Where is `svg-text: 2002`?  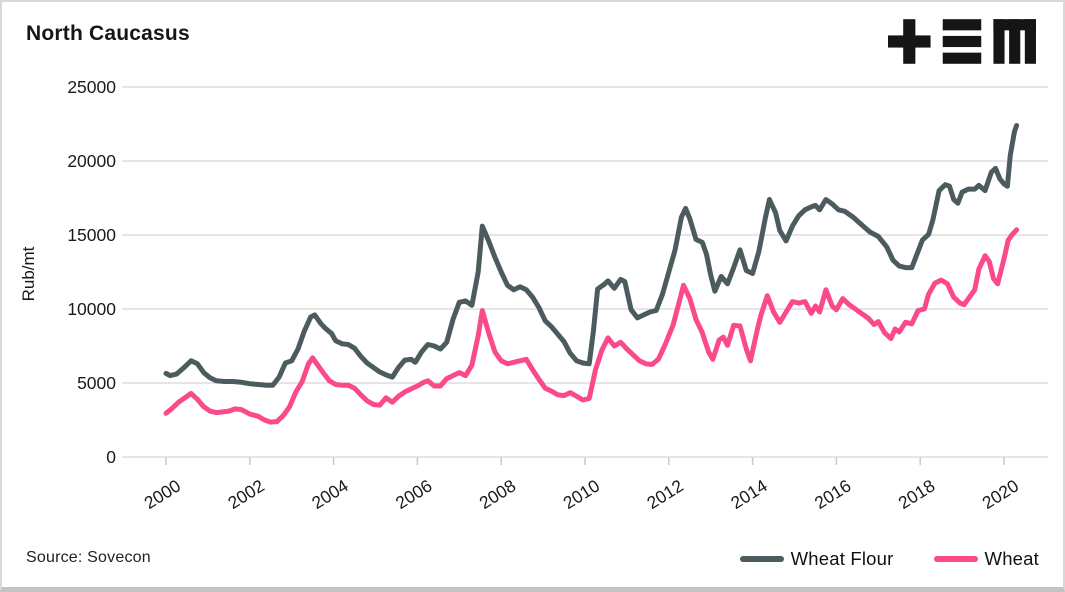 svg-text: 2002 is located at coordinates (246, 494).